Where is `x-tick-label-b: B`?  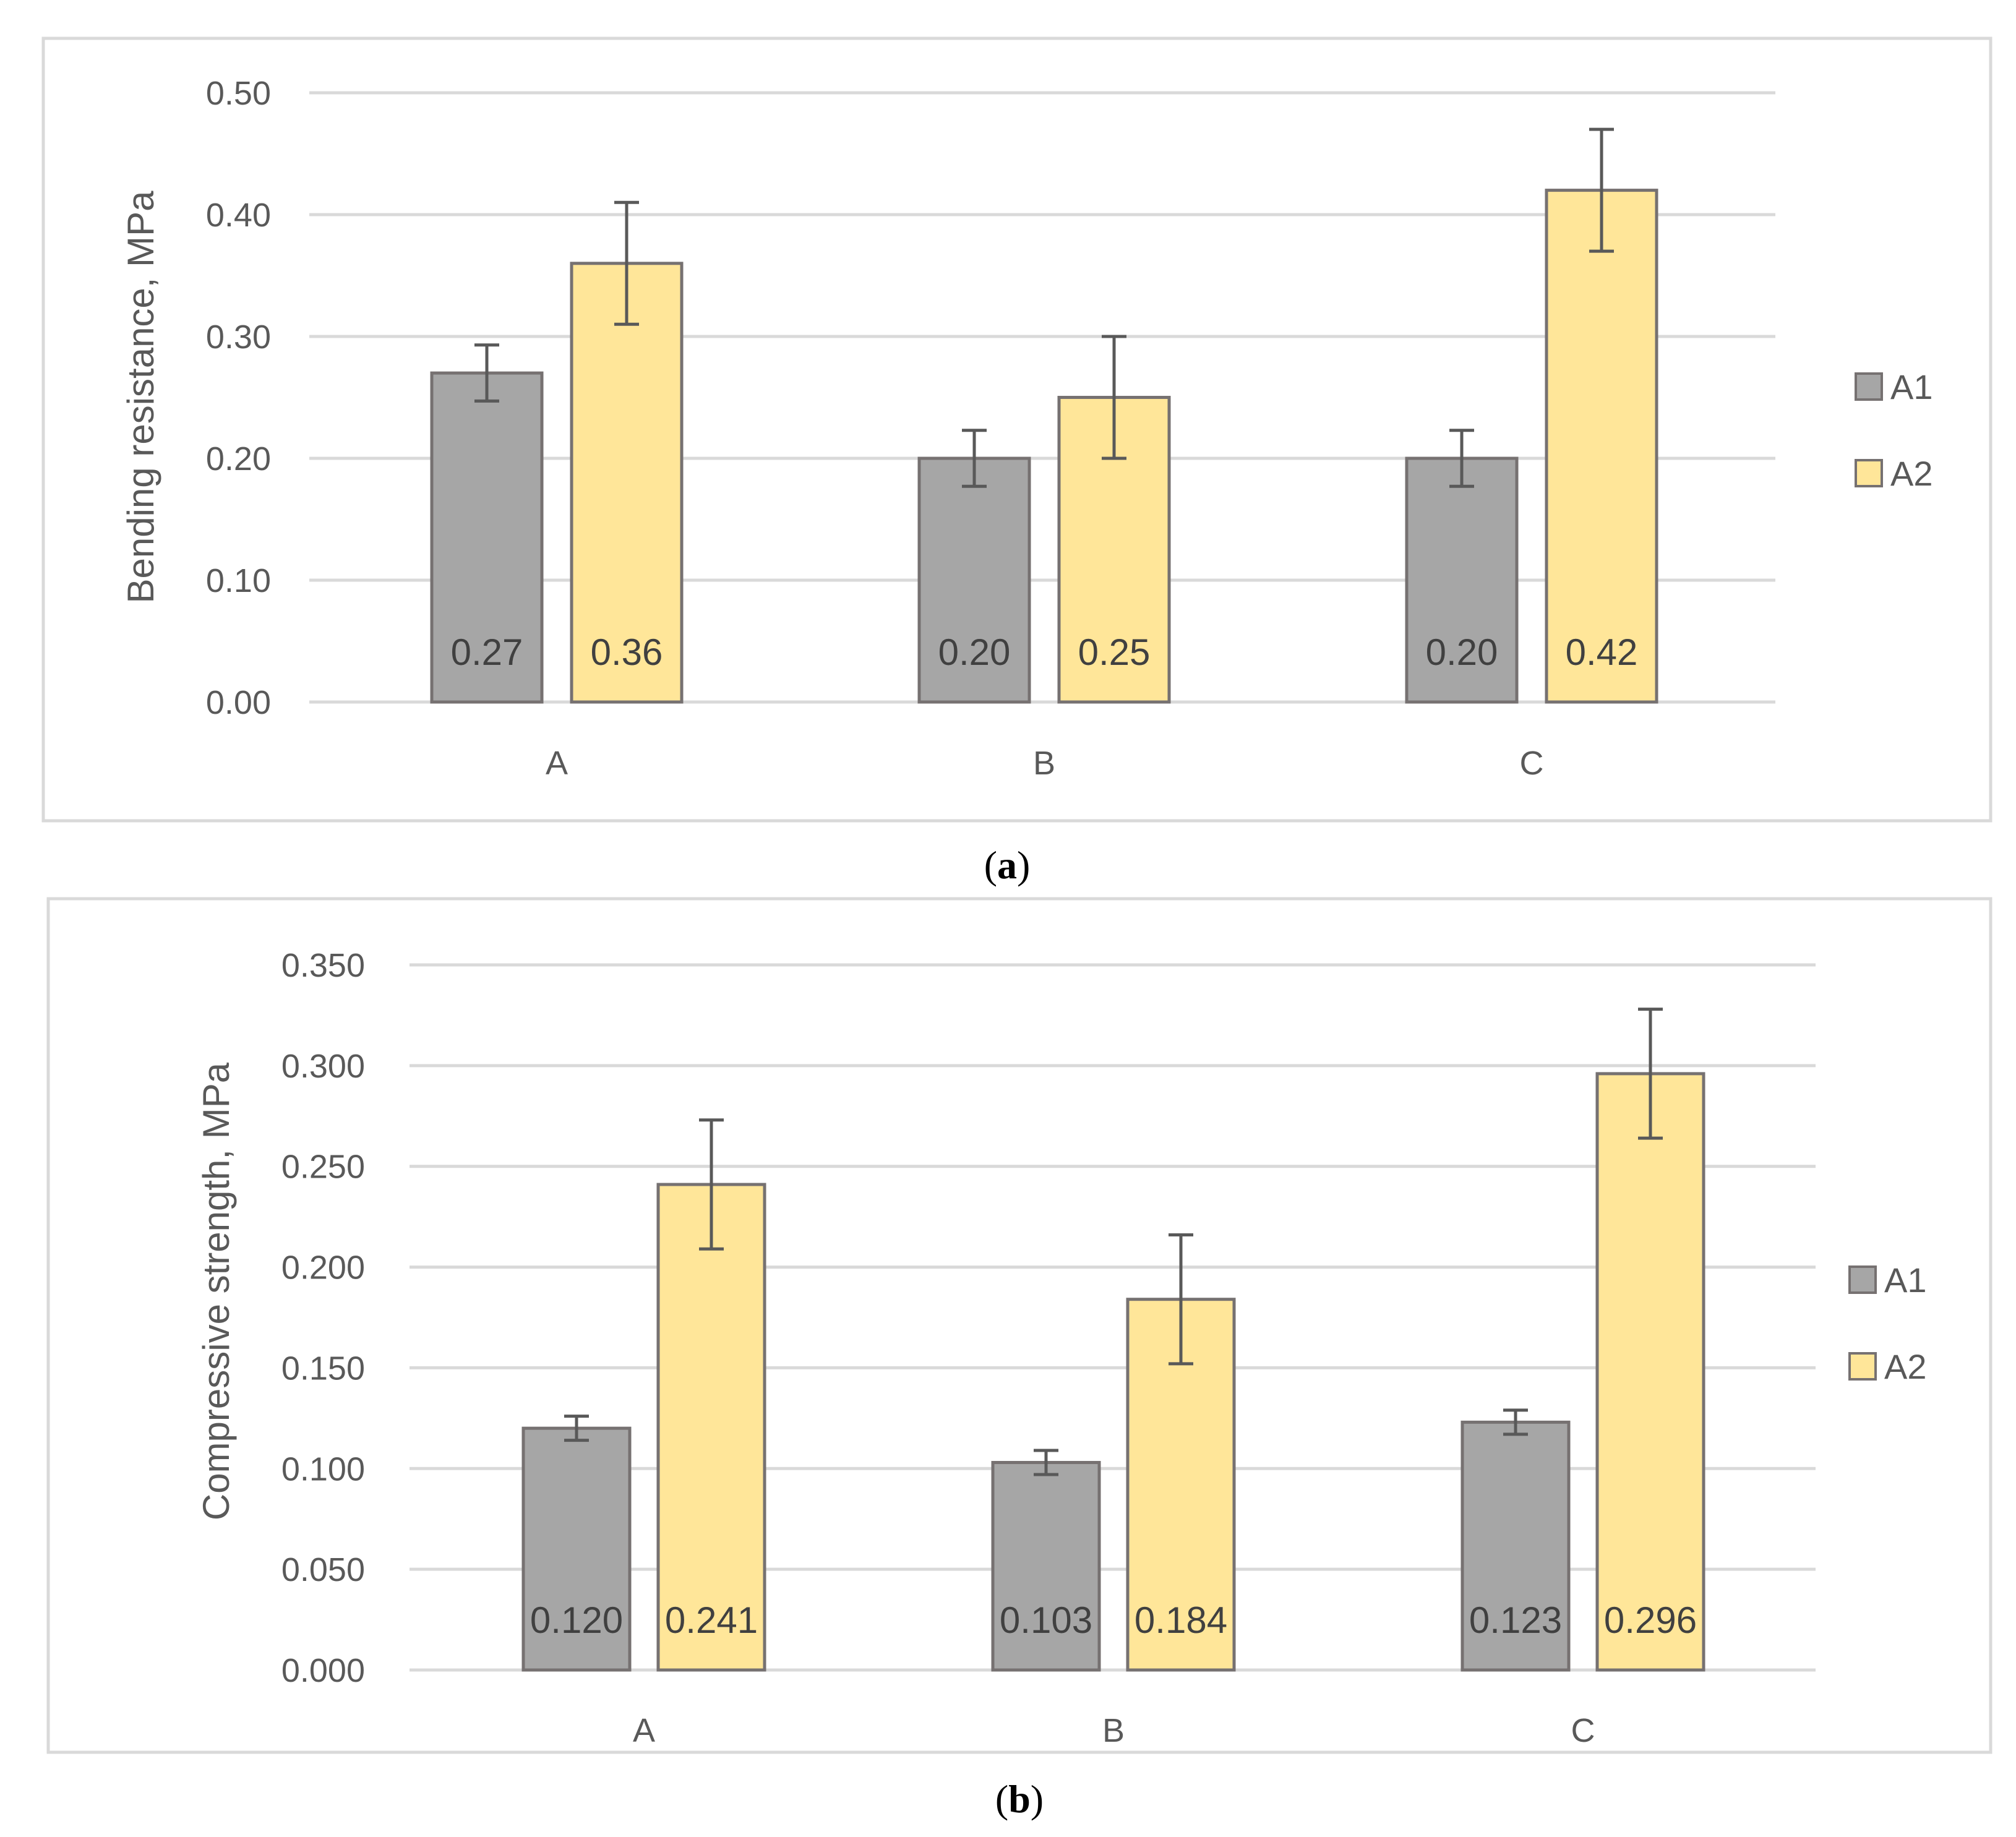 x-tick-label-b: B is located at coordinates (1113, 1730).